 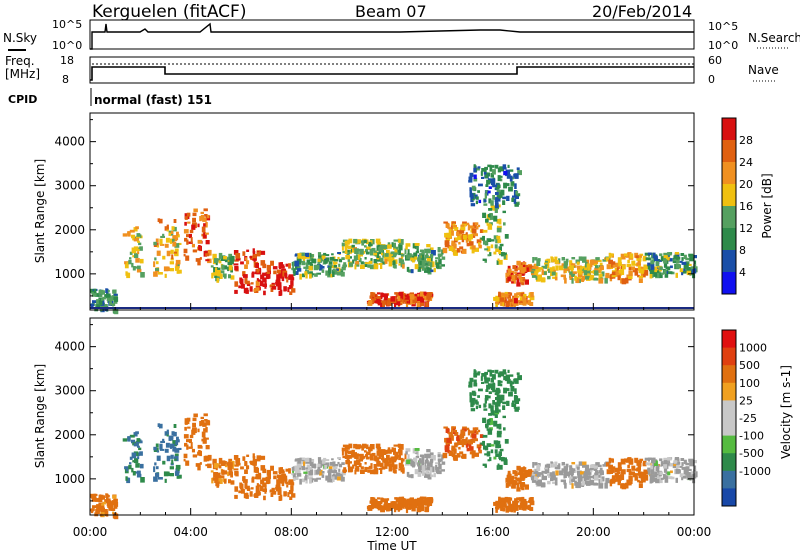 I want to click on xtick-label: 08:00, so click(x=291, y=532).